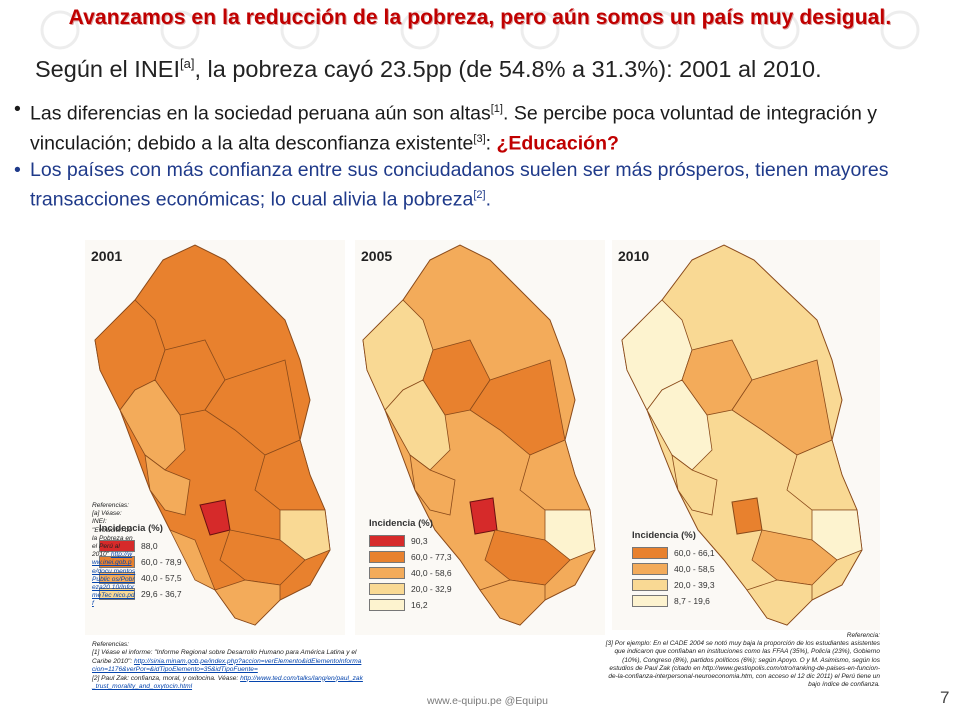 This screenshot has height=720, width=960. What do you see at coordinates (161, 594) in the screenshot?
I see `legend-label: 29,6 - 36,7` at bounding box center [161, 594].